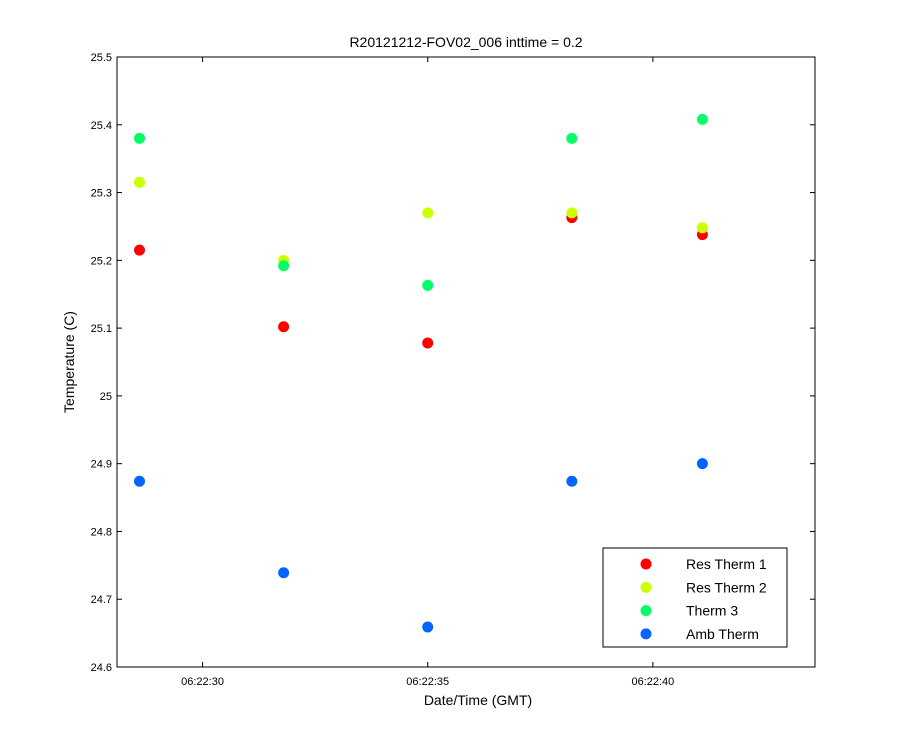 This screenshot has width=900, height=750. I want to click on legend: Res Therm 1 Res Therm 2 Therm 3 Amb Therm, so click(695, 597).